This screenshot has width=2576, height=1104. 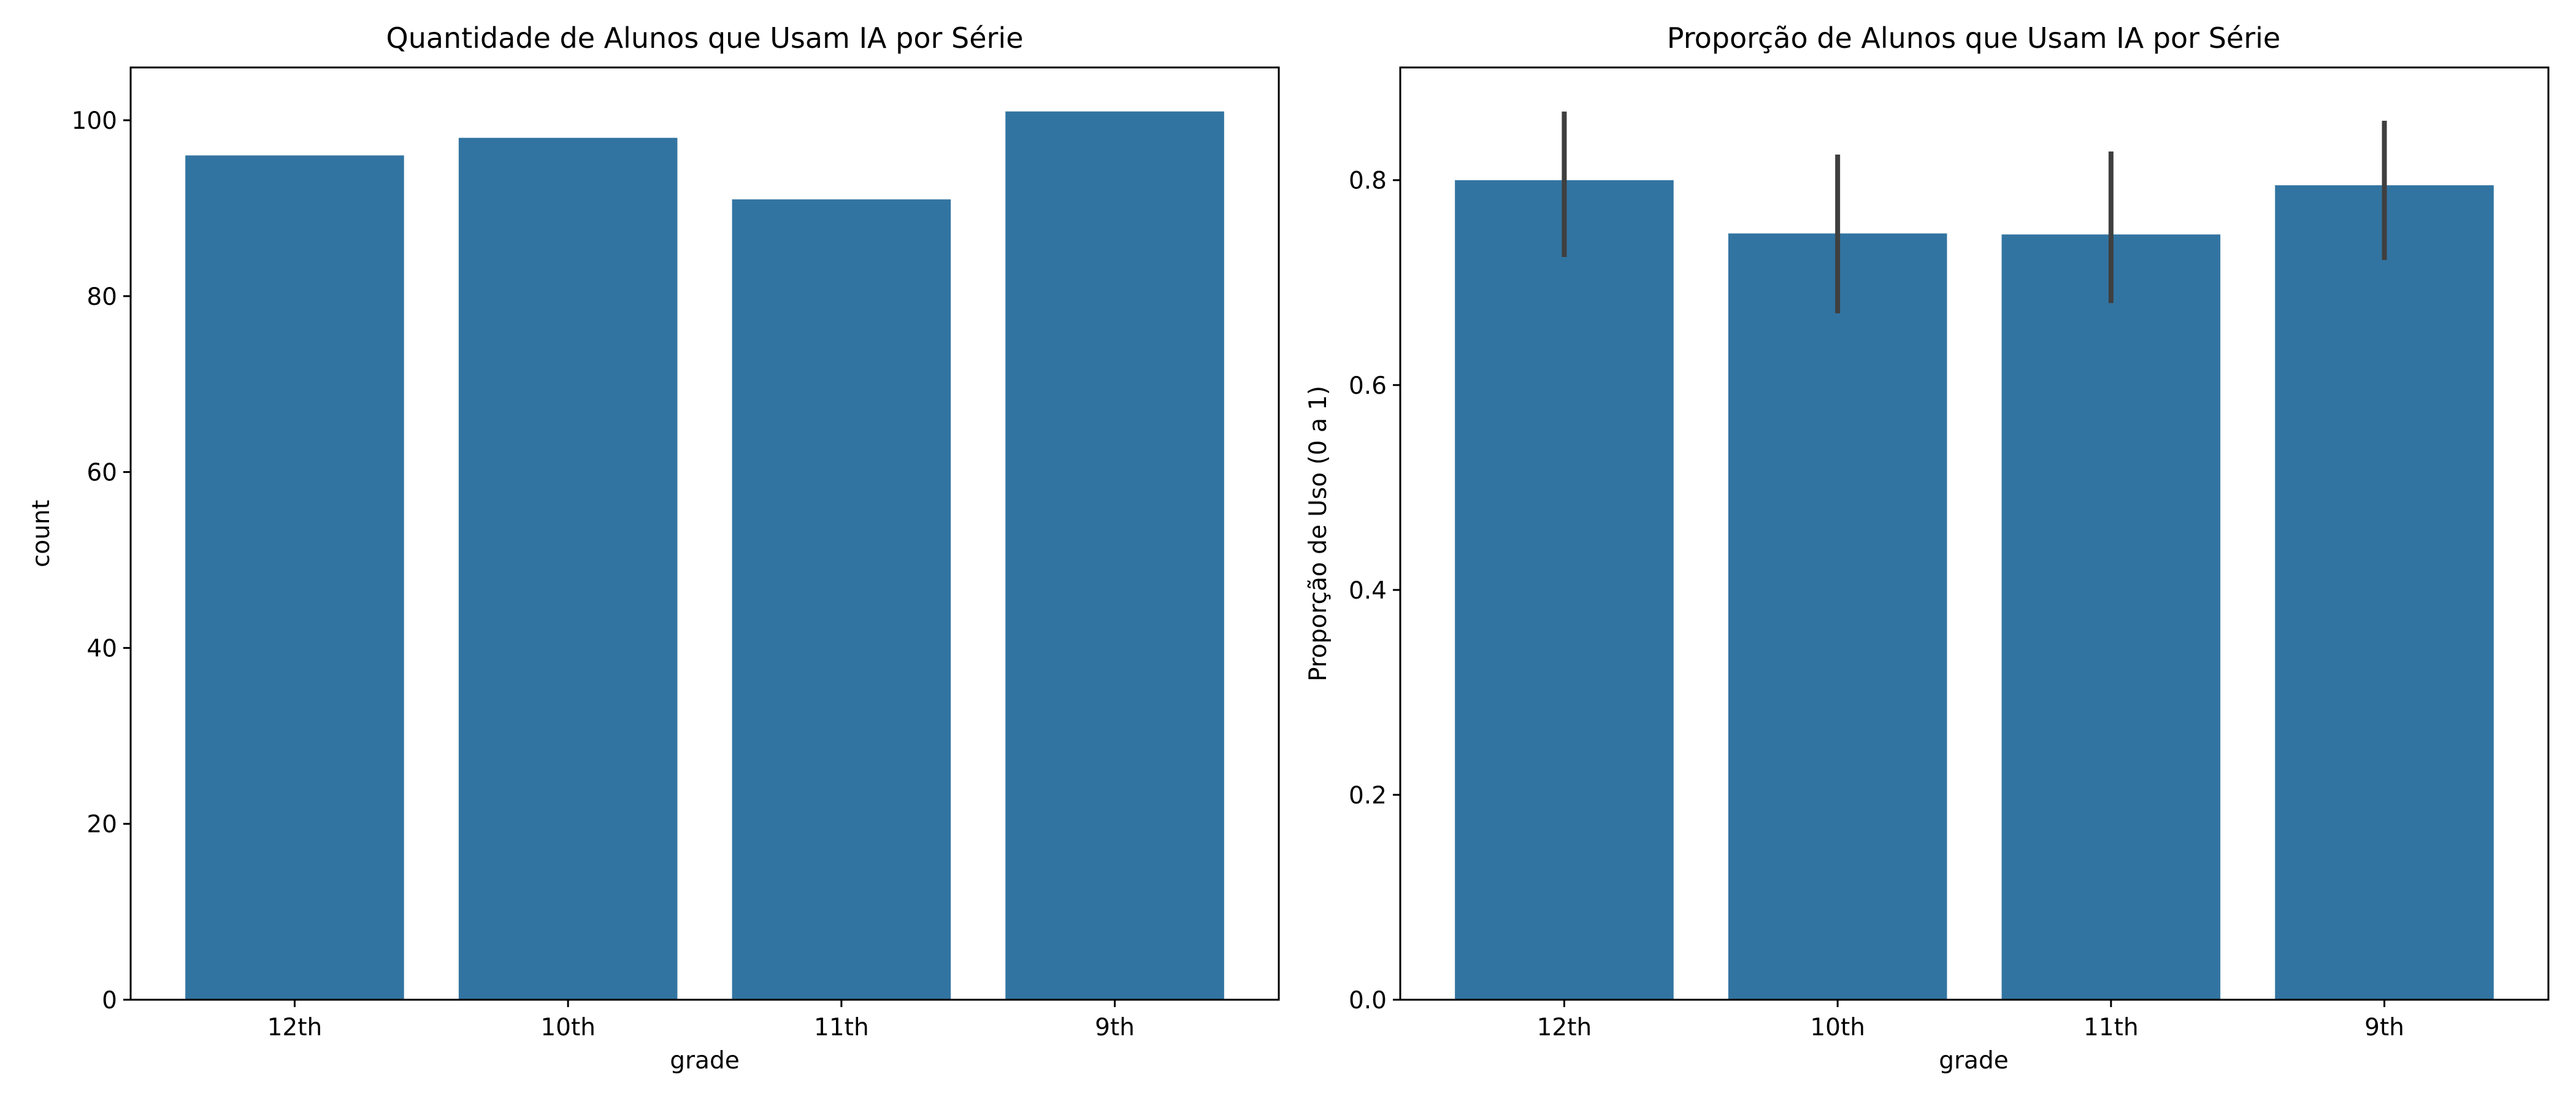 What do you see at coordinates (101, 473) in the screenshot?
I see `y-tick-label: 60` at bounding box center [101, 473].